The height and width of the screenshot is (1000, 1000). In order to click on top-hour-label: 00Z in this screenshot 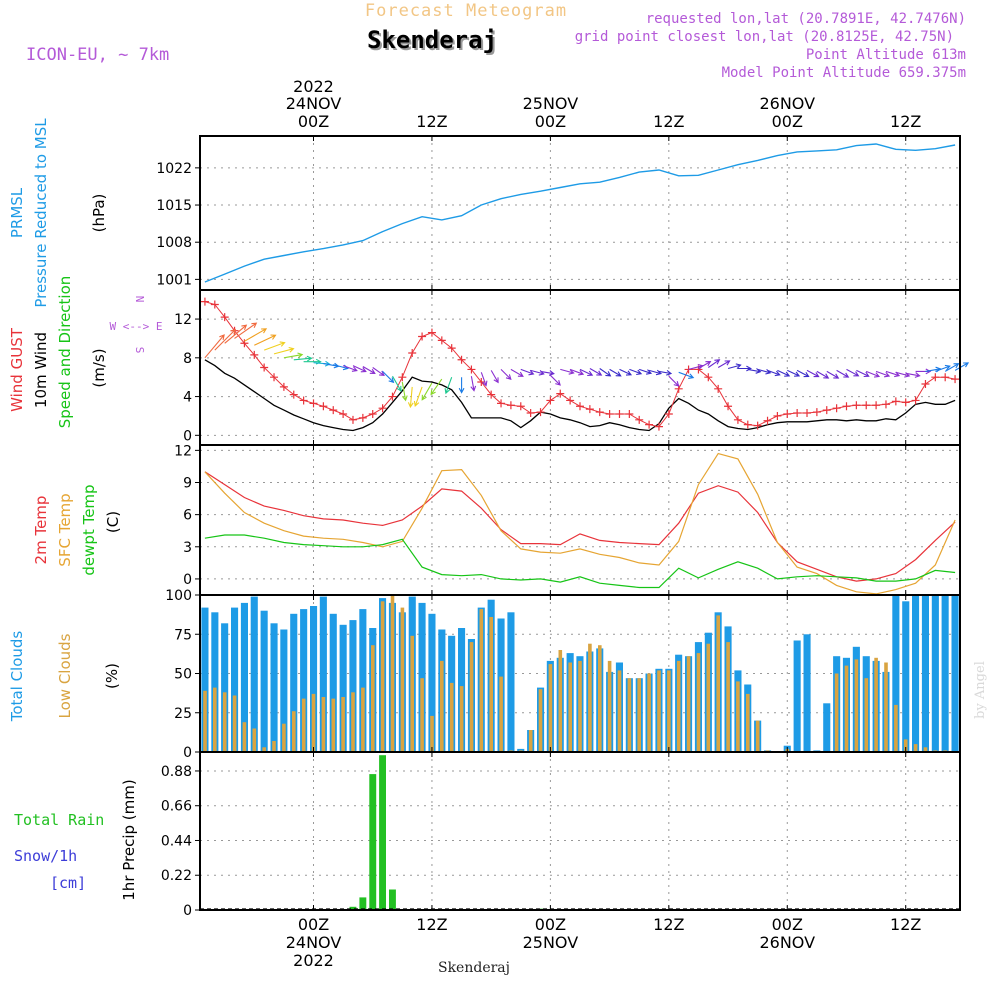, I will do `click(787, 121)`.